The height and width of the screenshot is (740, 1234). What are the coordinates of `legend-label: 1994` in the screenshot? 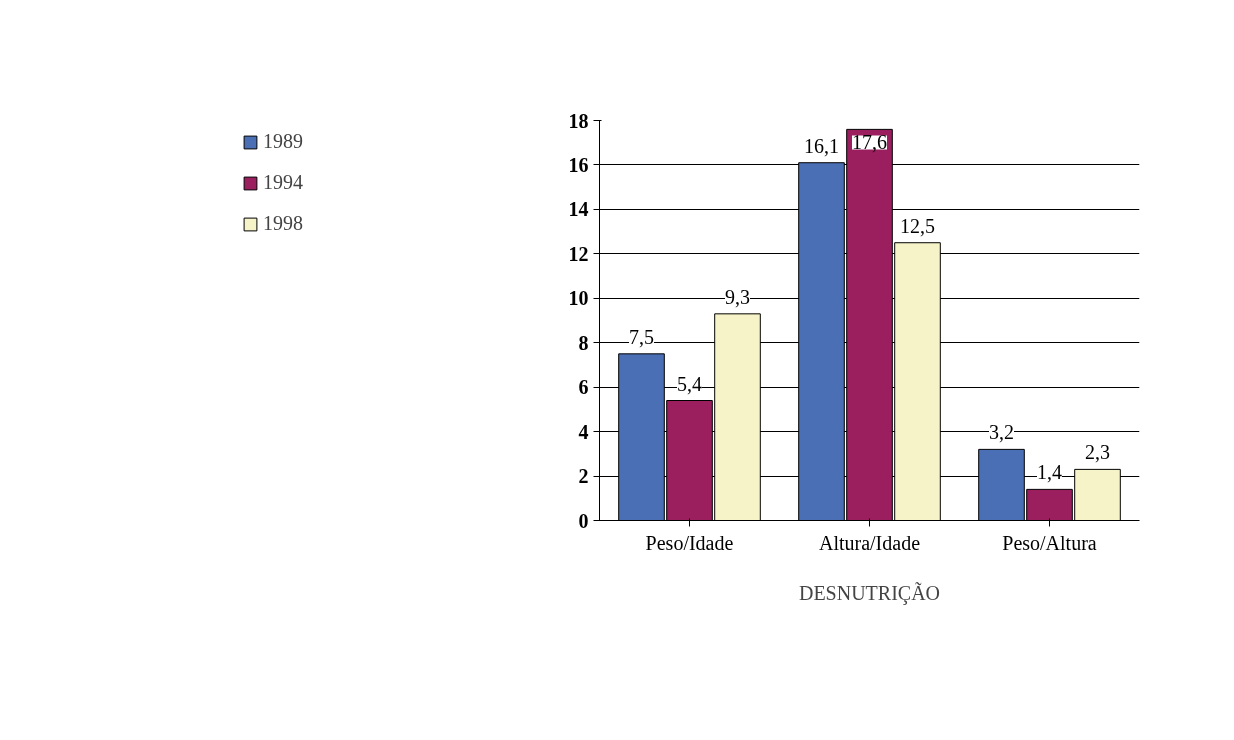 It's located at (283, 182).